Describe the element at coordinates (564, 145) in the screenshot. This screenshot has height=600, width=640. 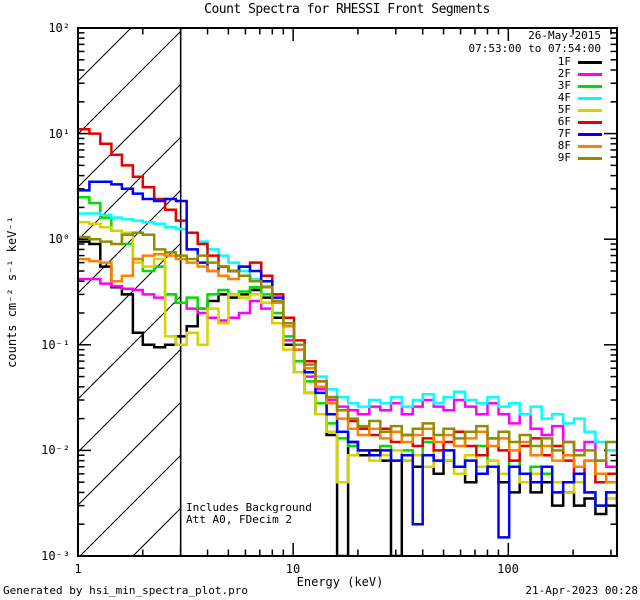
I see `legend-label: 8F` at that location.